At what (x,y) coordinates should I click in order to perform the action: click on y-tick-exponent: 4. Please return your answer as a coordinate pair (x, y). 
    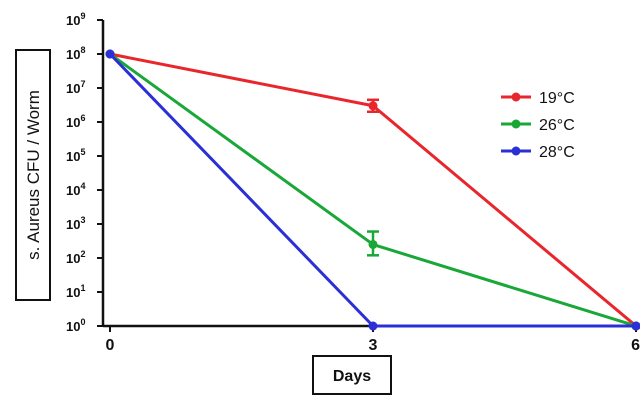
    Looking at the image, I should click on (82, 186).